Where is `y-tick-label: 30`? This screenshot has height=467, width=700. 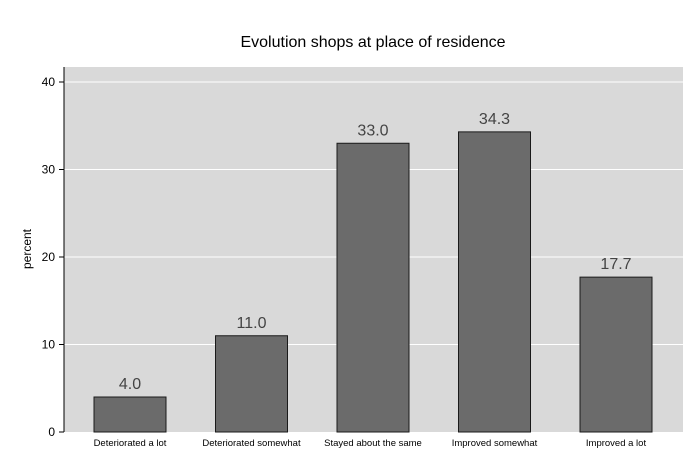 y-tick-label: 30 is located at coordinates (49, 170).